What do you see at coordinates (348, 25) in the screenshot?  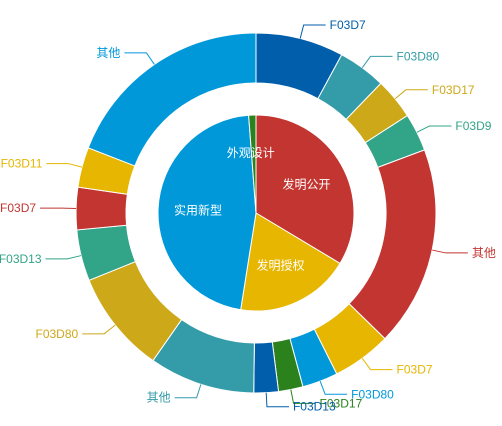 I see `outer-label-f03d7-1: F03D7` at bounding box center [348, 25].